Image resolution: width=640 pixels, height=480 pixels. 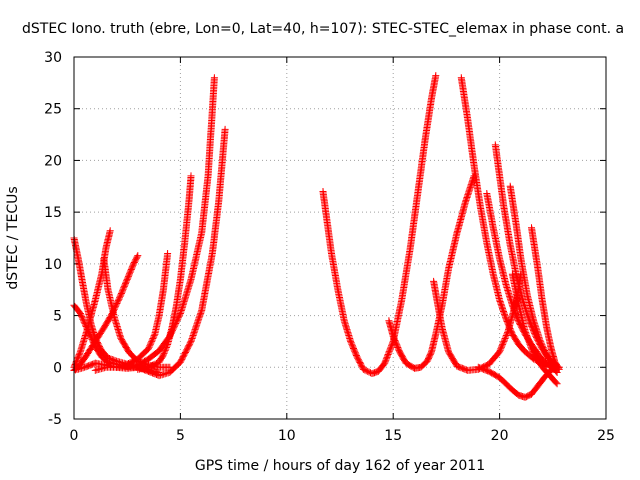 I want to click on y-tick-label: -5, so click(x=55, y=420).